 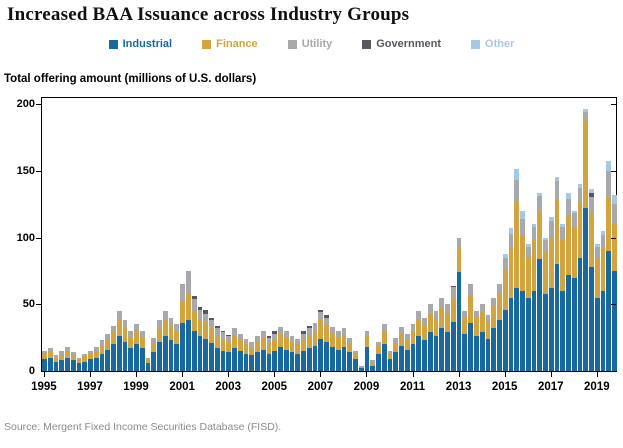 I want to click on y-tick-mark-right, so click(x=613, y=104).